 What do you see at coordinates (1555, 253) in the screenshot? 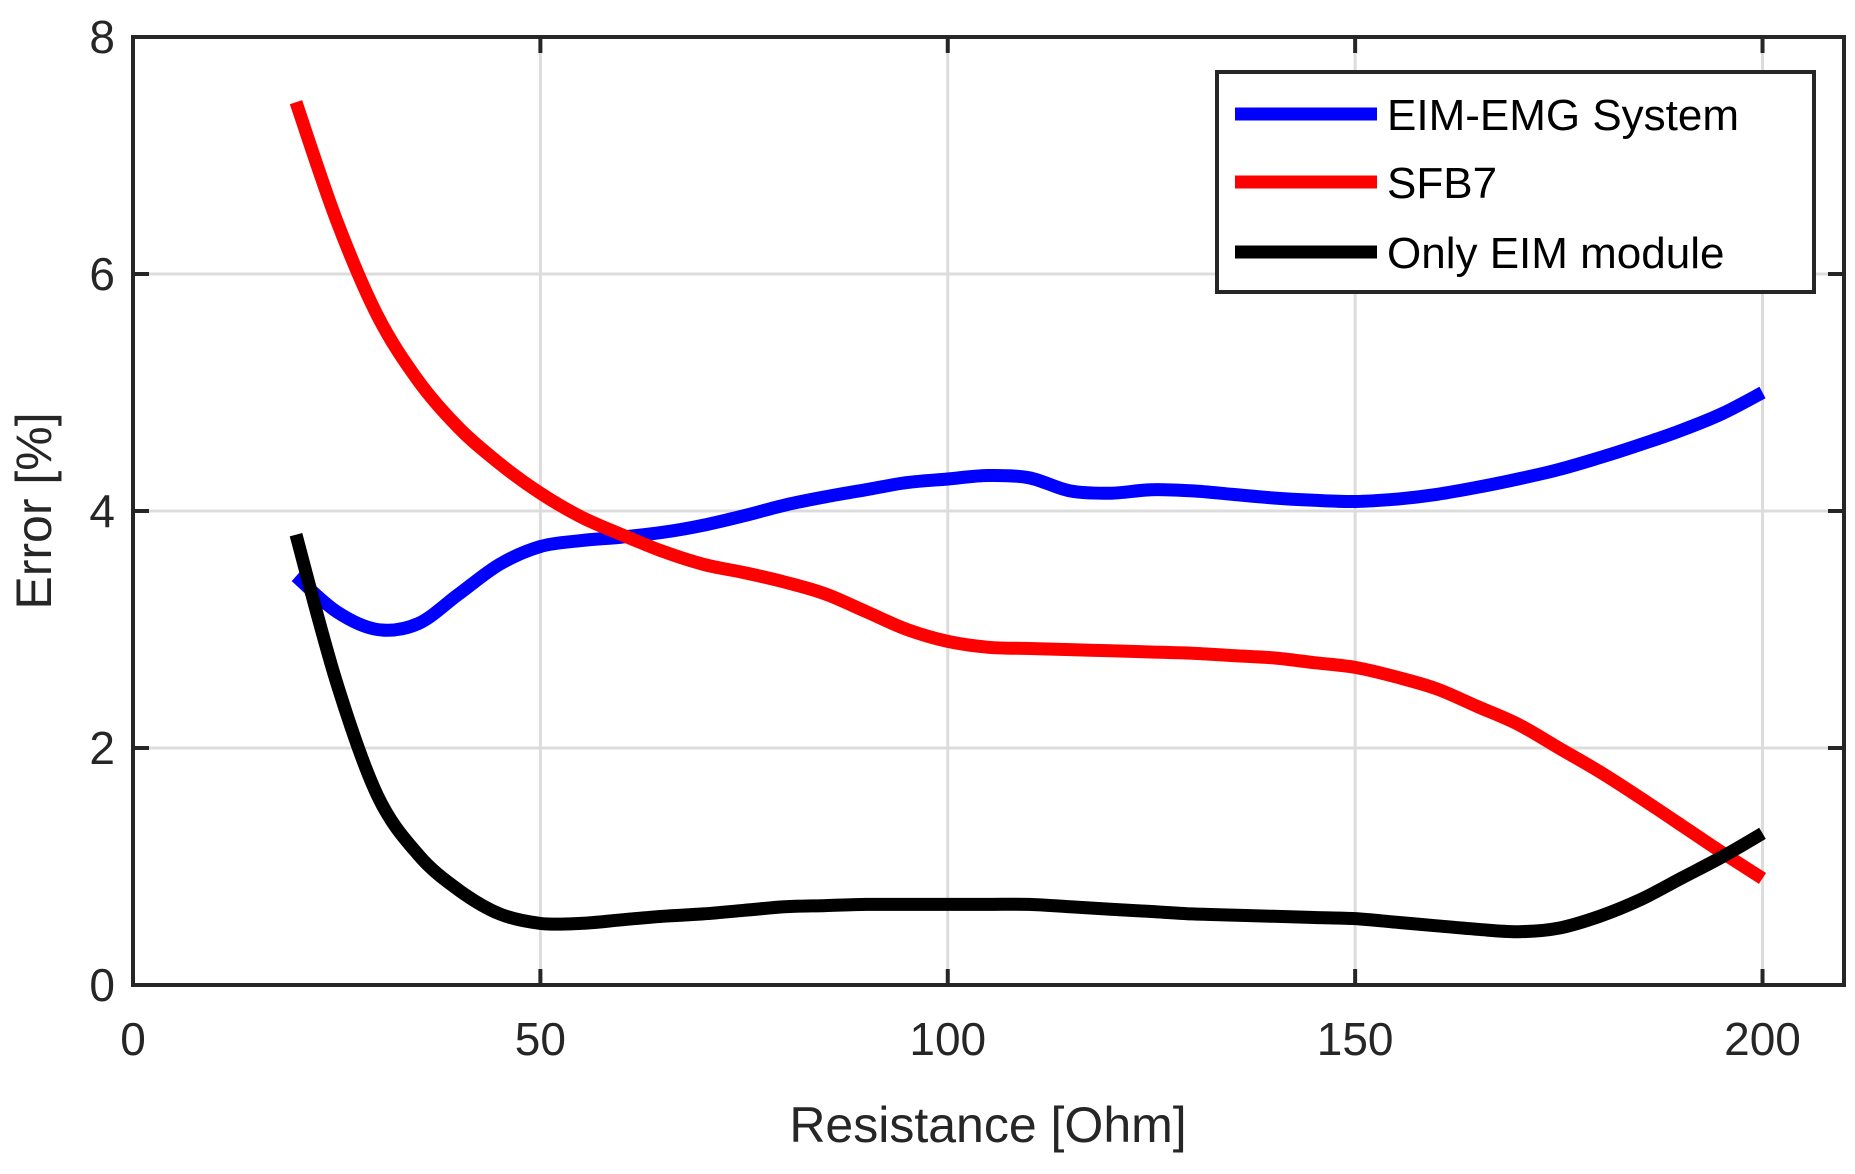
I see `legend-label-only-eim-module: Only EIM module` at bounding box center [1555, 253].